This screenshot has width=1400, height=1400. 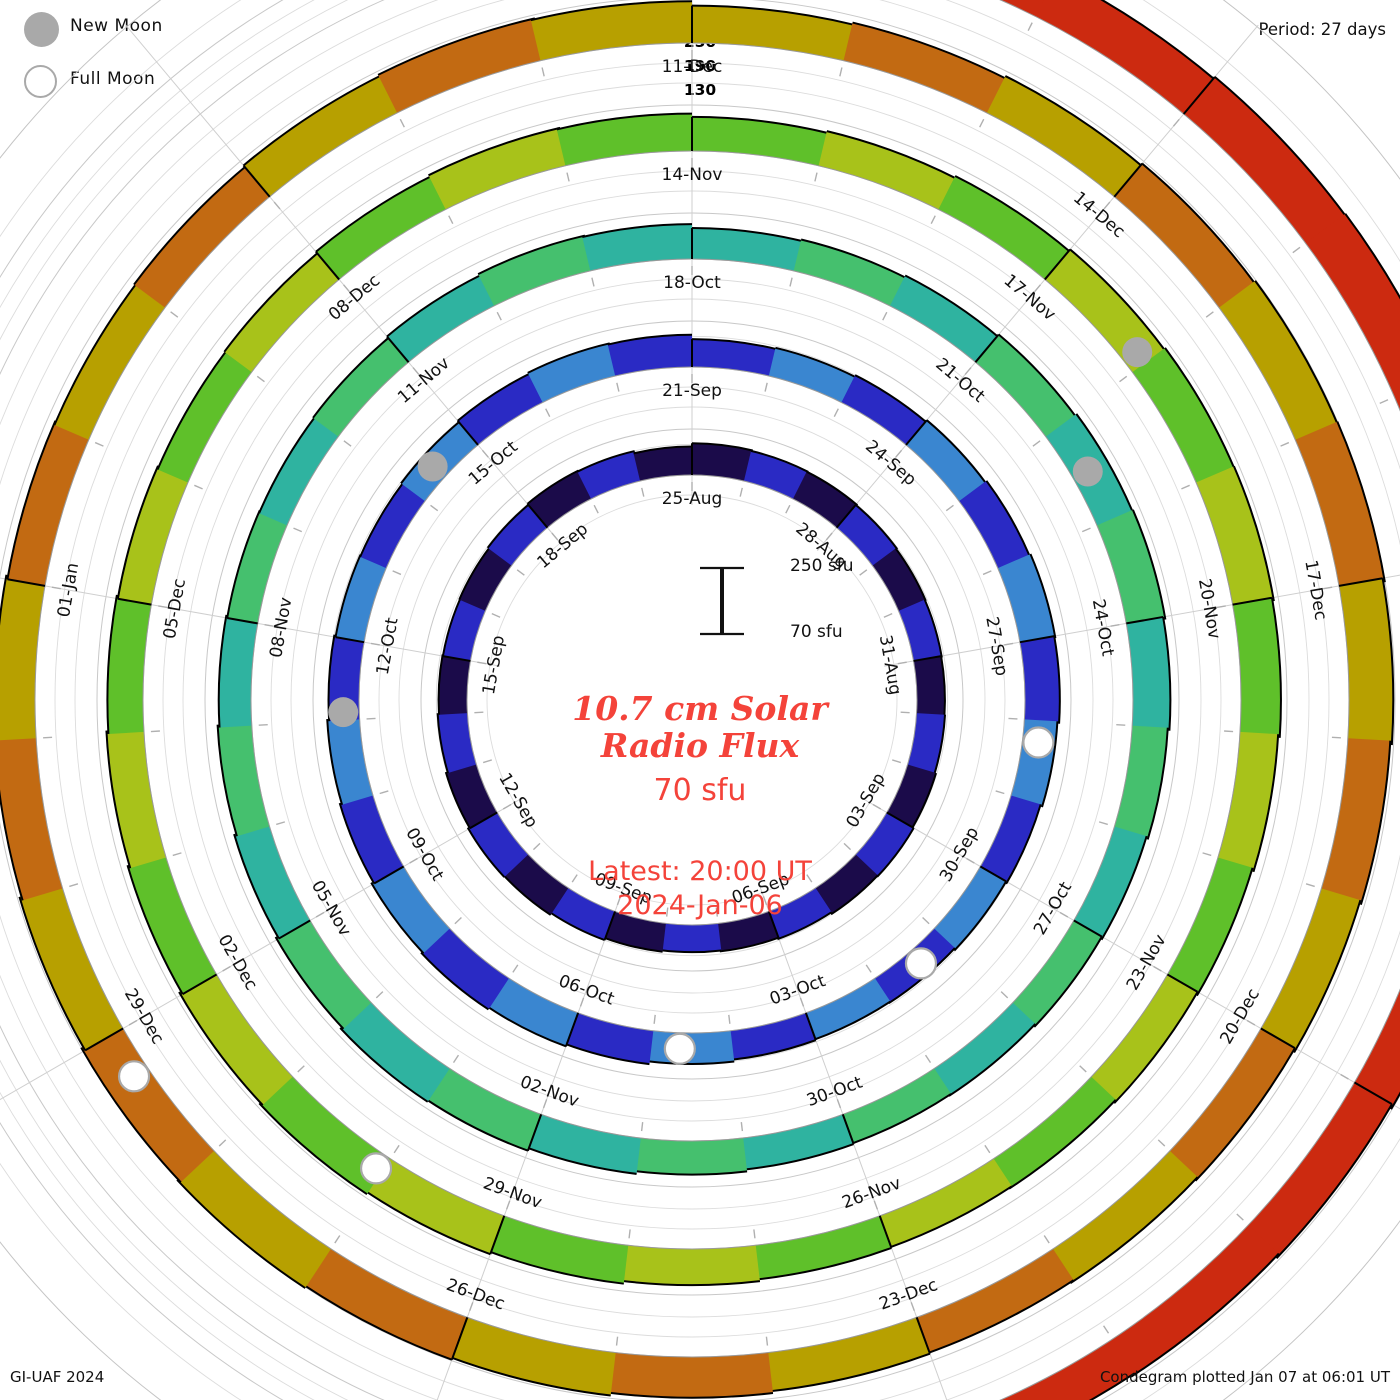 I want to click on full-moon-icon, so click(x=40, y=81).